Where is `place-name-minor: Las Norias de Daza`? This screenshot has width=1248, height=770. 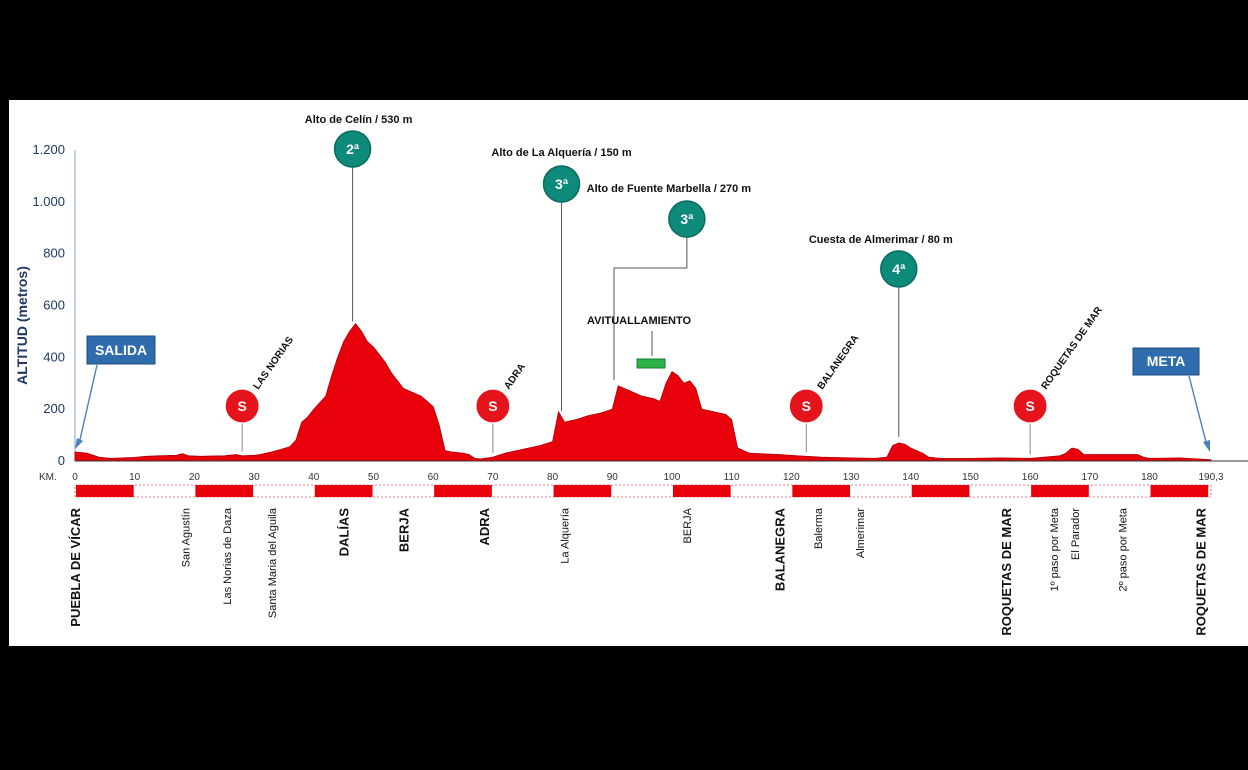 place-name-minor: Las Norias de Daza is located at coordinates (228, 555).